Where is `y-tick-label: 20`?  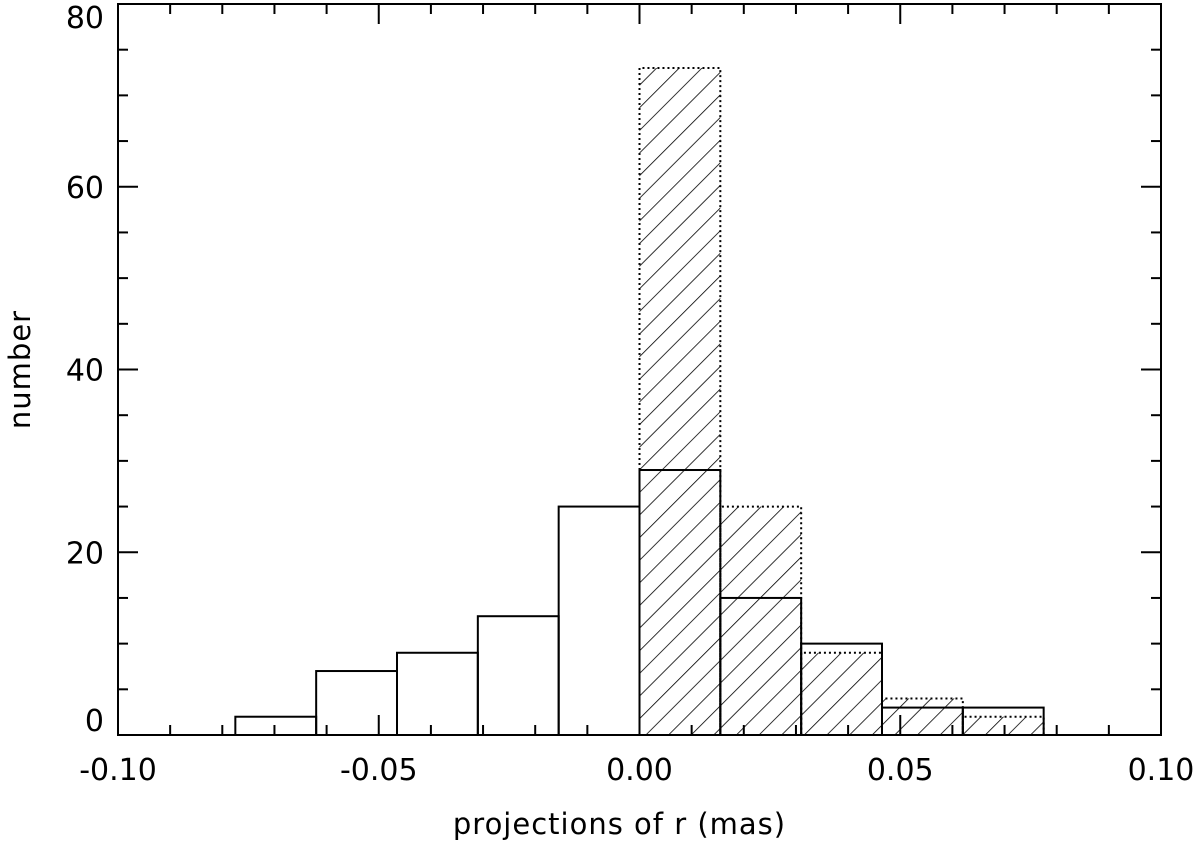
y-tick-label: 20 is located at coordinates (85, 553).